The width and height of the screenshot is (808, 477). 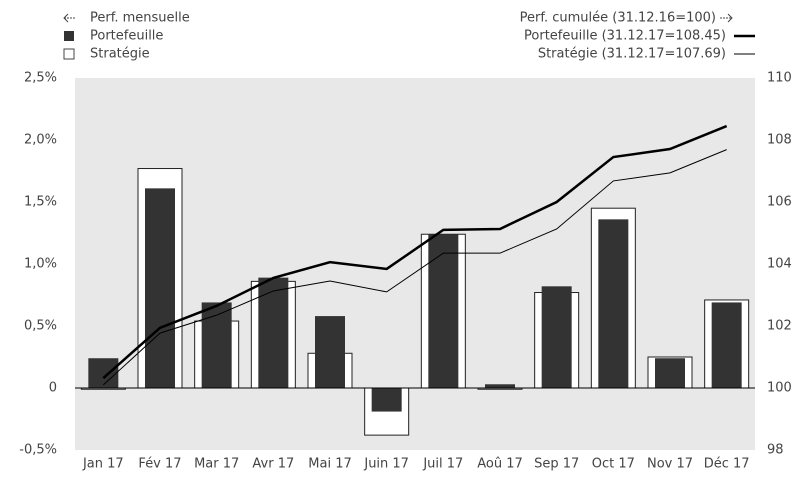 I want to click on y-tick-label: 2,0%, so click(x=40, y=140).